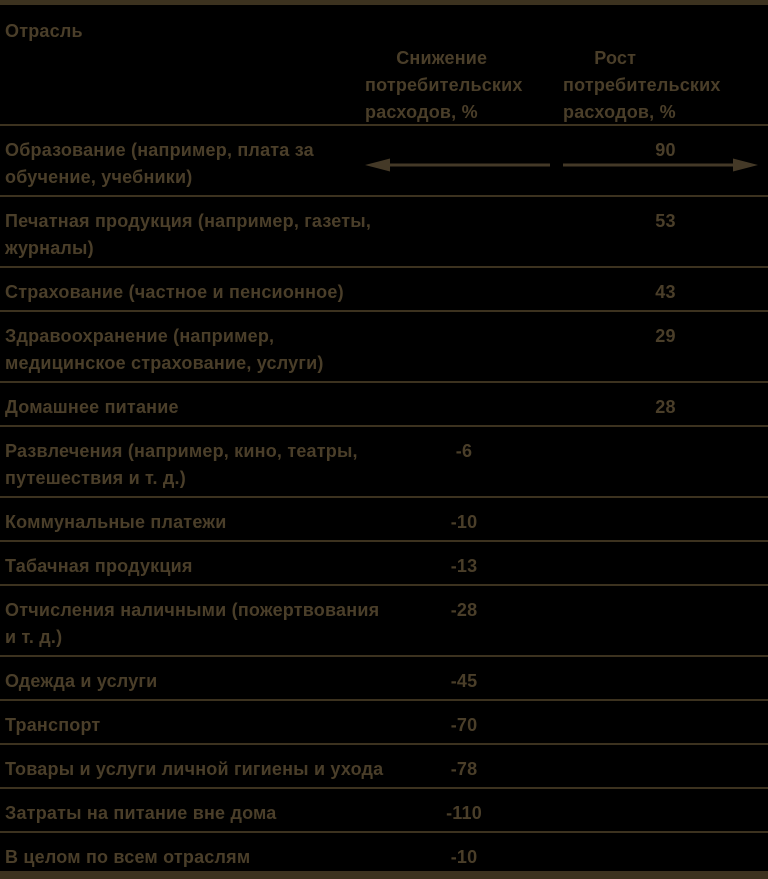  I want to click on table-row: Домашнее питание 28, so click(384, 405).